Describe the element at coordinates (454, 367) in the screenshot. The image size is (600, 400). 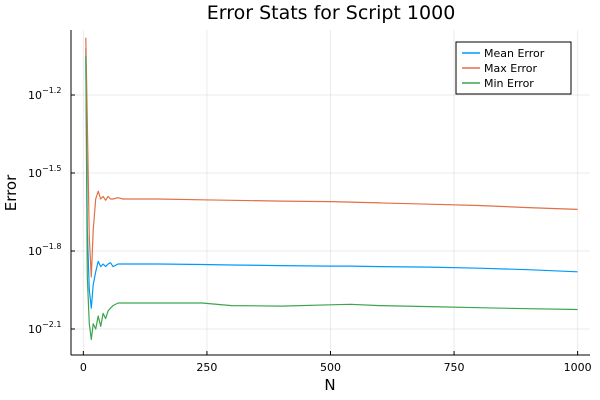
I see `x-tick-label: 750` at that location.